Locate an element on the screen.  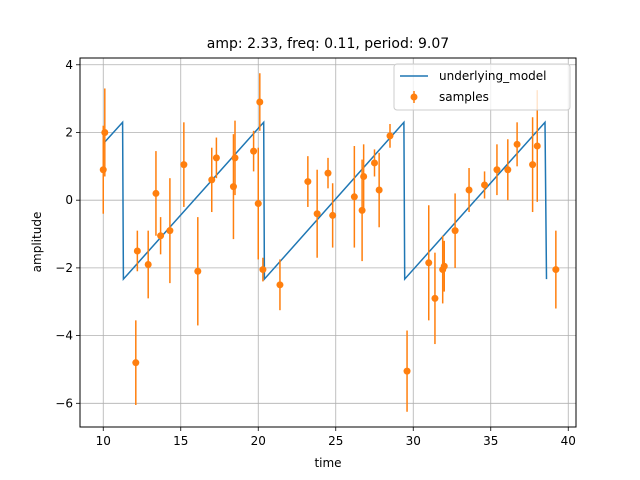
y-tick-label: −2 is located at coordinates (64, 268).